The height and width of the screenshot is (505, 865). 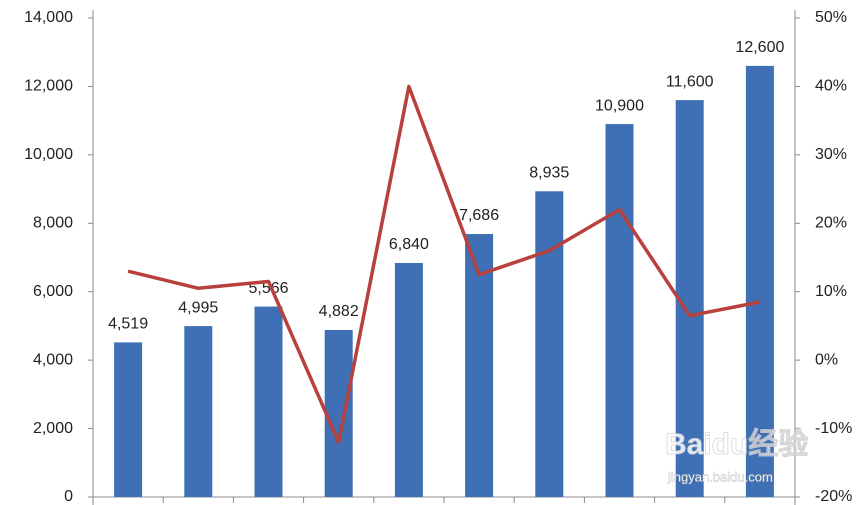 What do you see at coordinates (48, 154) in the screenshot?
I see `y-tick-label: 10,000` at bounding box center [48, 154].